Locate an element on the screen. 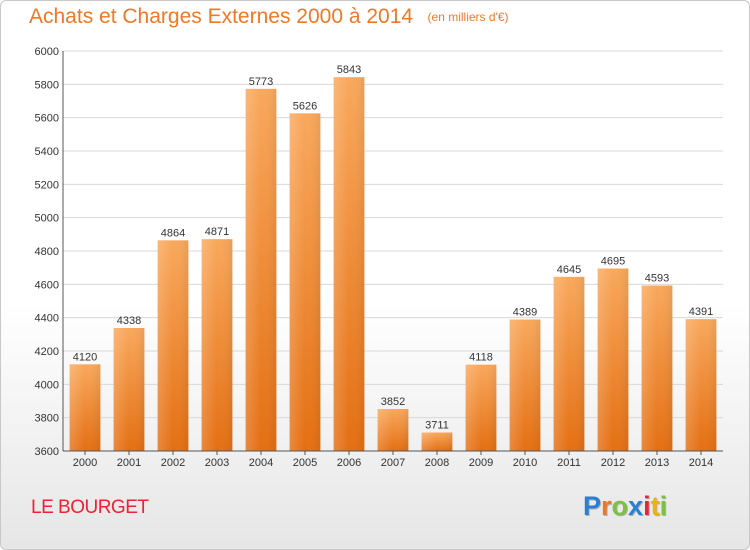 This screenshot has width=750, height=550. y-tick-label: 4200 is located at coordinates (47, 352).